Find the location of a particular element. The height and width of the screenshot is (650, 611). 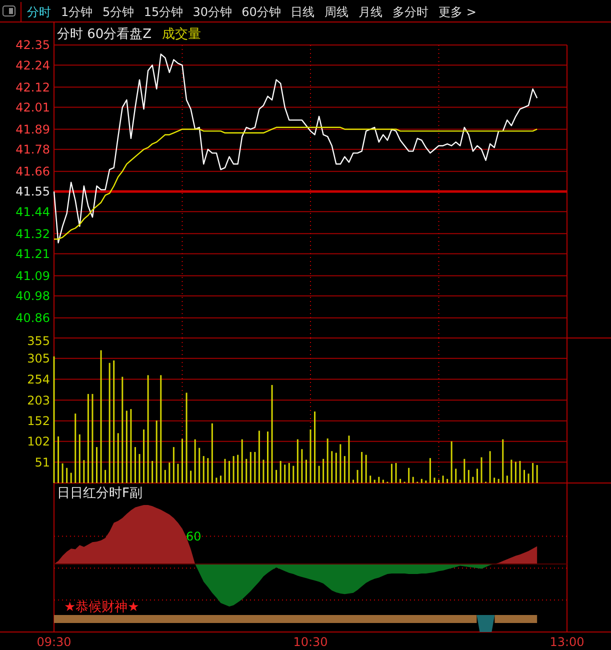

text: 15分钟 is located at coordinates (164, 12).